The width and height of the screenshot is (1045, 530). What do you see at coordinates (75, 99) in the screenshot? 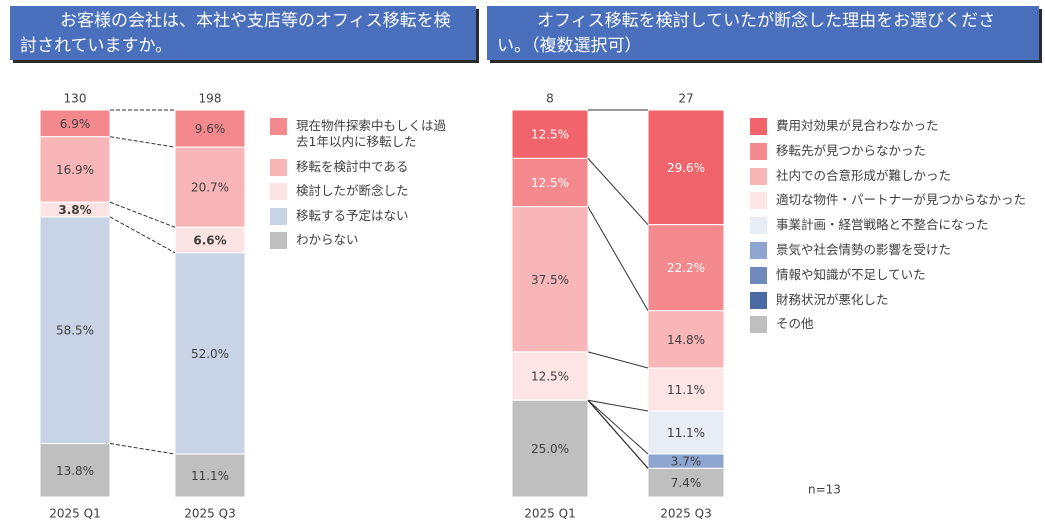
I see `total-label: 130` at bounding box center [75, 99].